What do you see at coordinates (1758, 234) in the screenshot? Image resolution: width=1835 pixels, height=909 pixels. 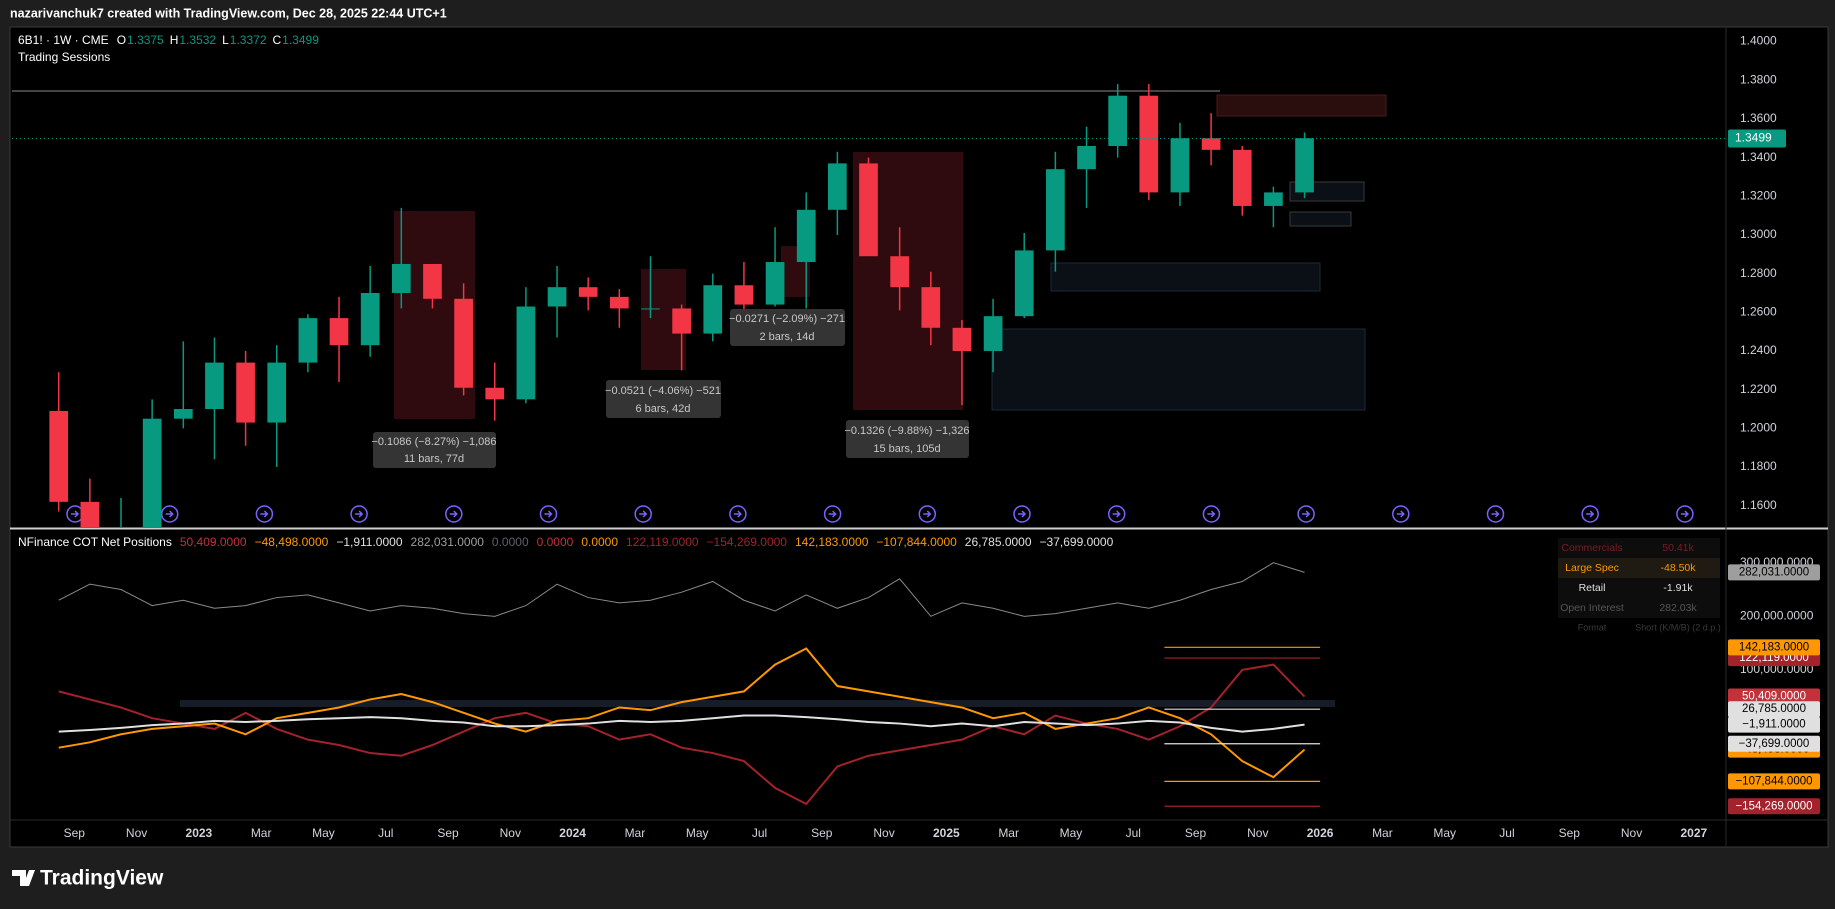 I see `y-tick-label: 1.3000` at bounding box center [1758, 234].